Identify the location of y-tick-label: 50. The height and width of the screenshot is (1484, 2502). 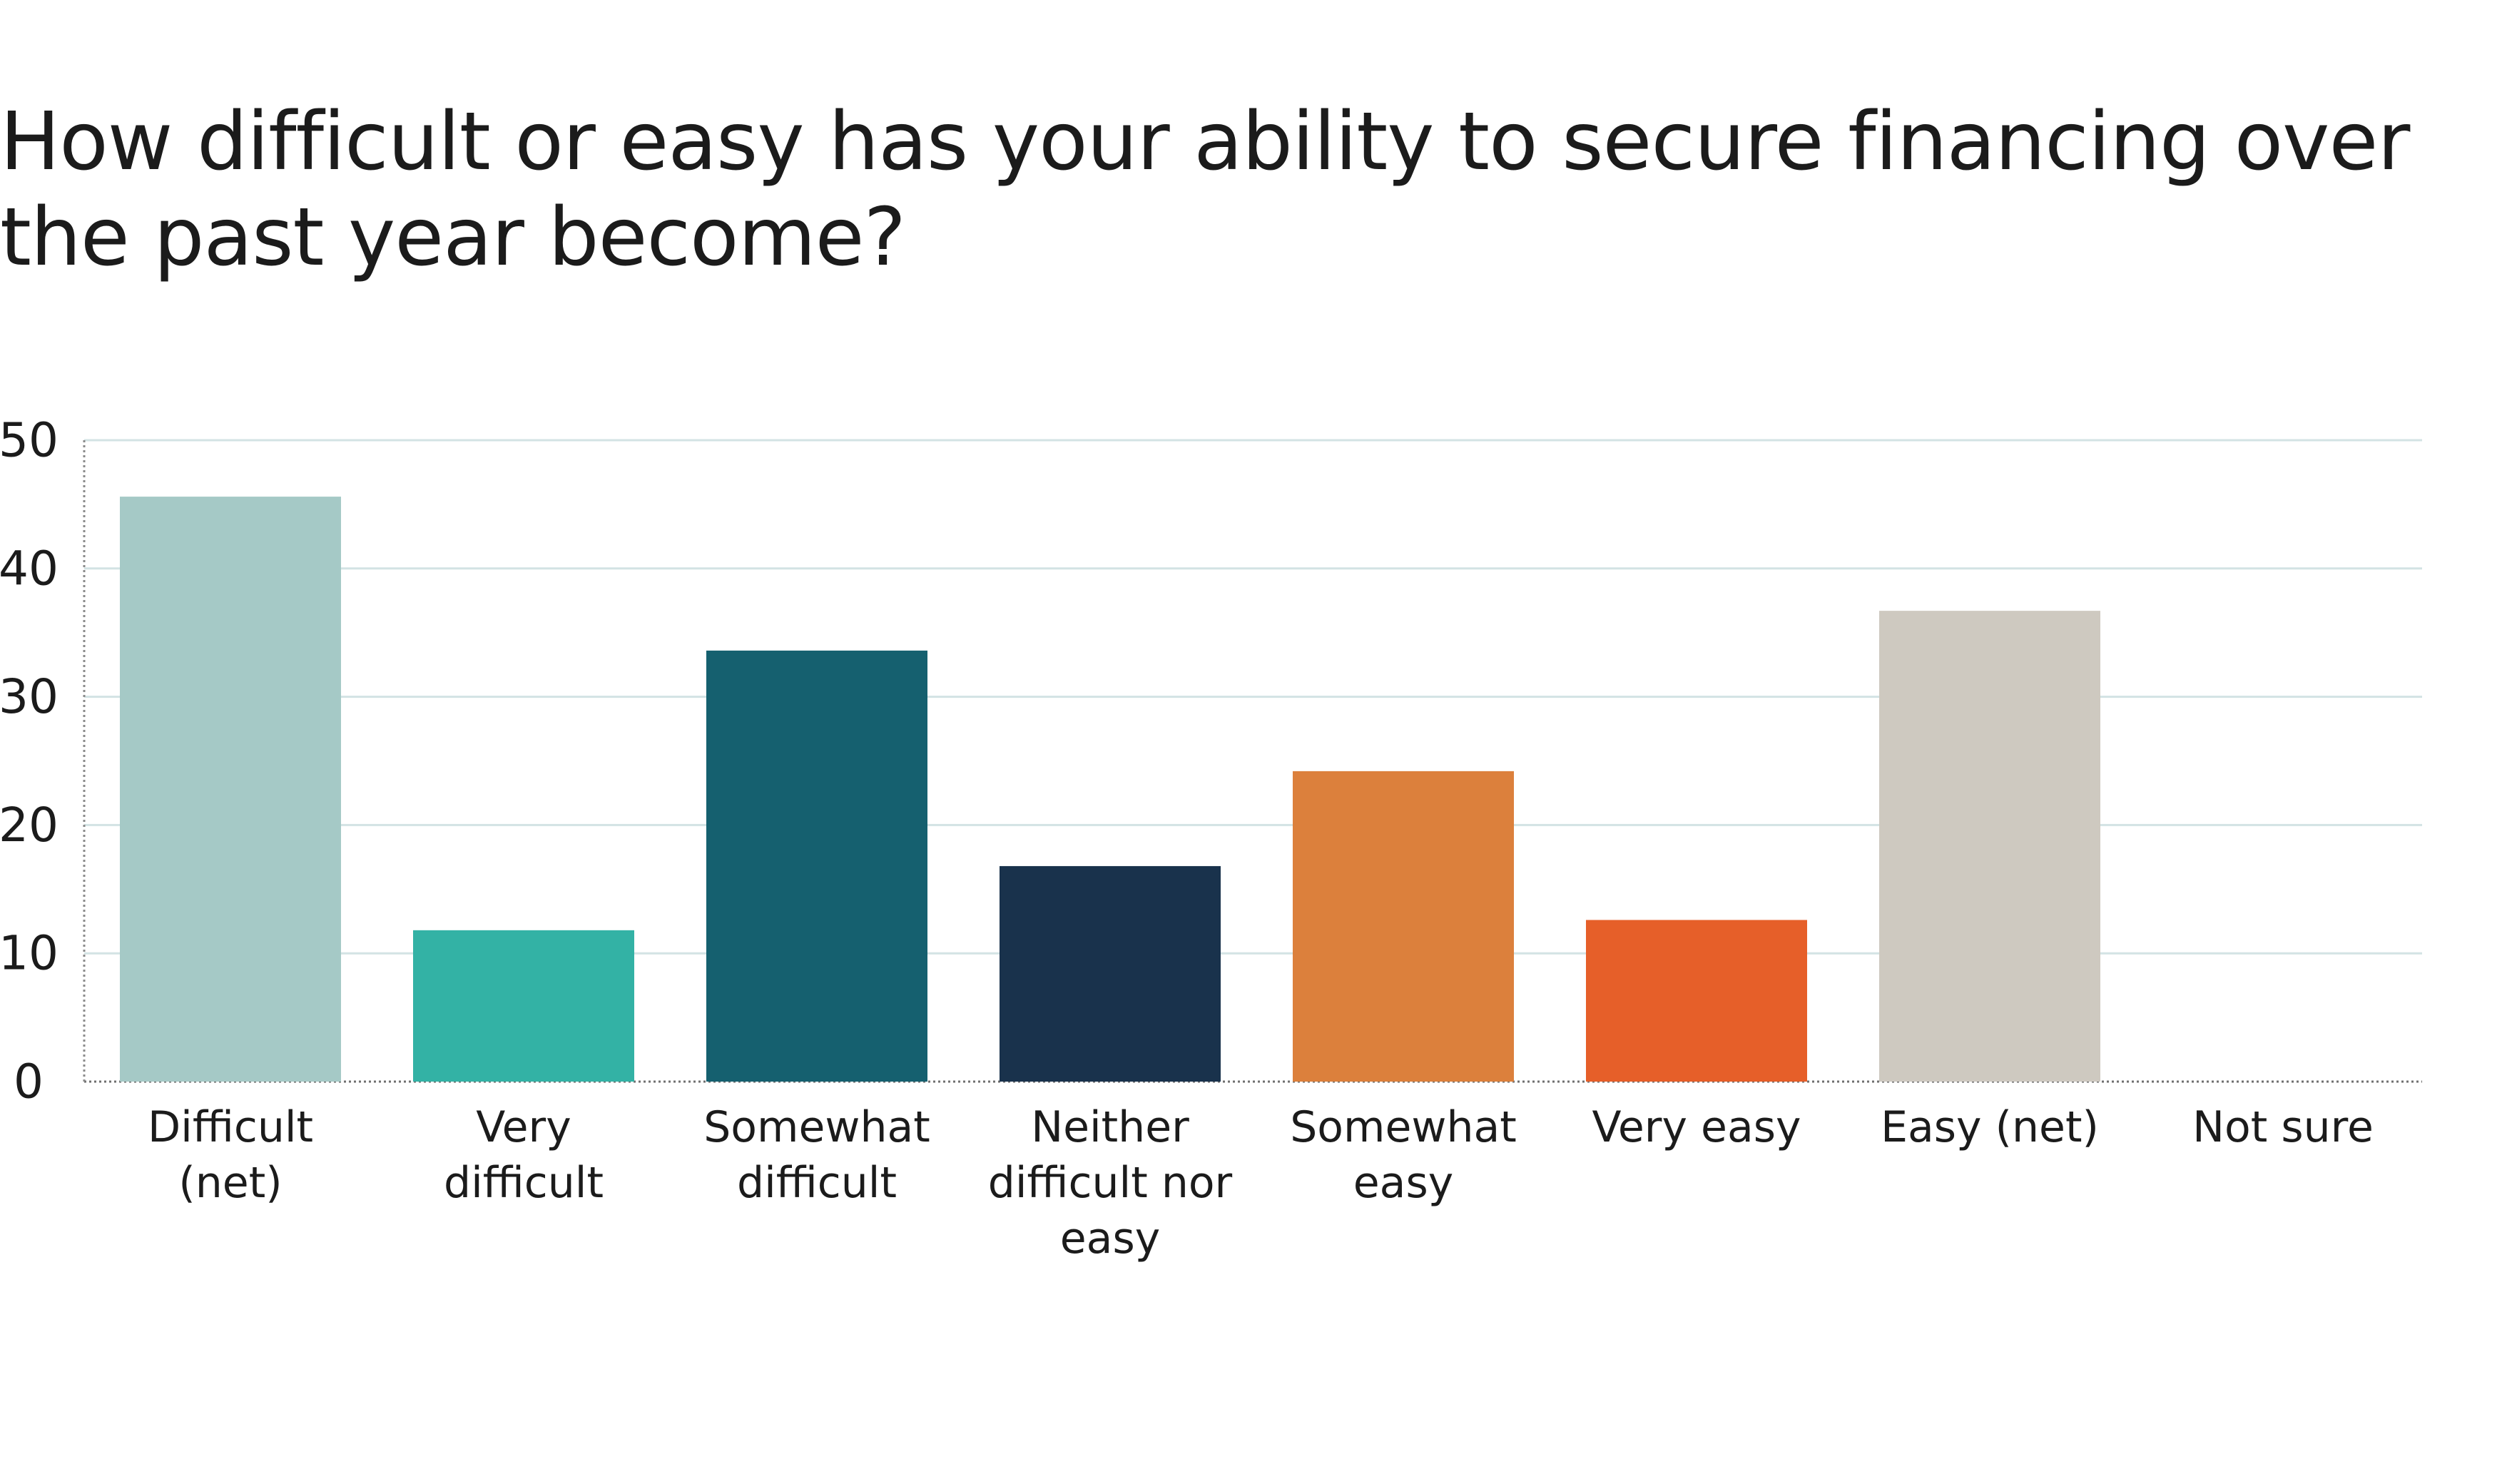
(30, 440).